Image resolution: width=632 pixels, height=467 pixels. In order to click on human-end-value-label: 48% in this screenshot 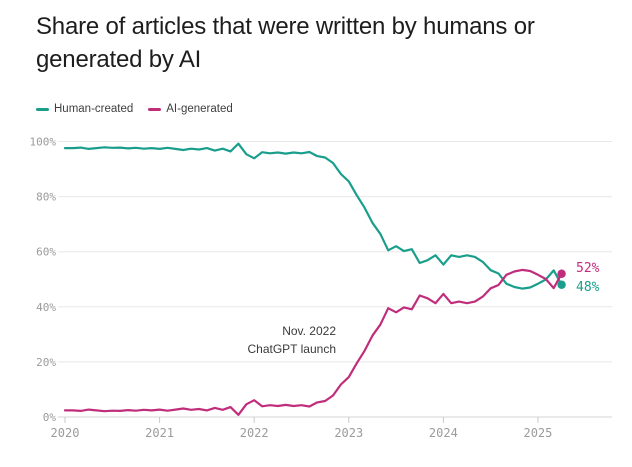, I will do `click(588, 287)`.